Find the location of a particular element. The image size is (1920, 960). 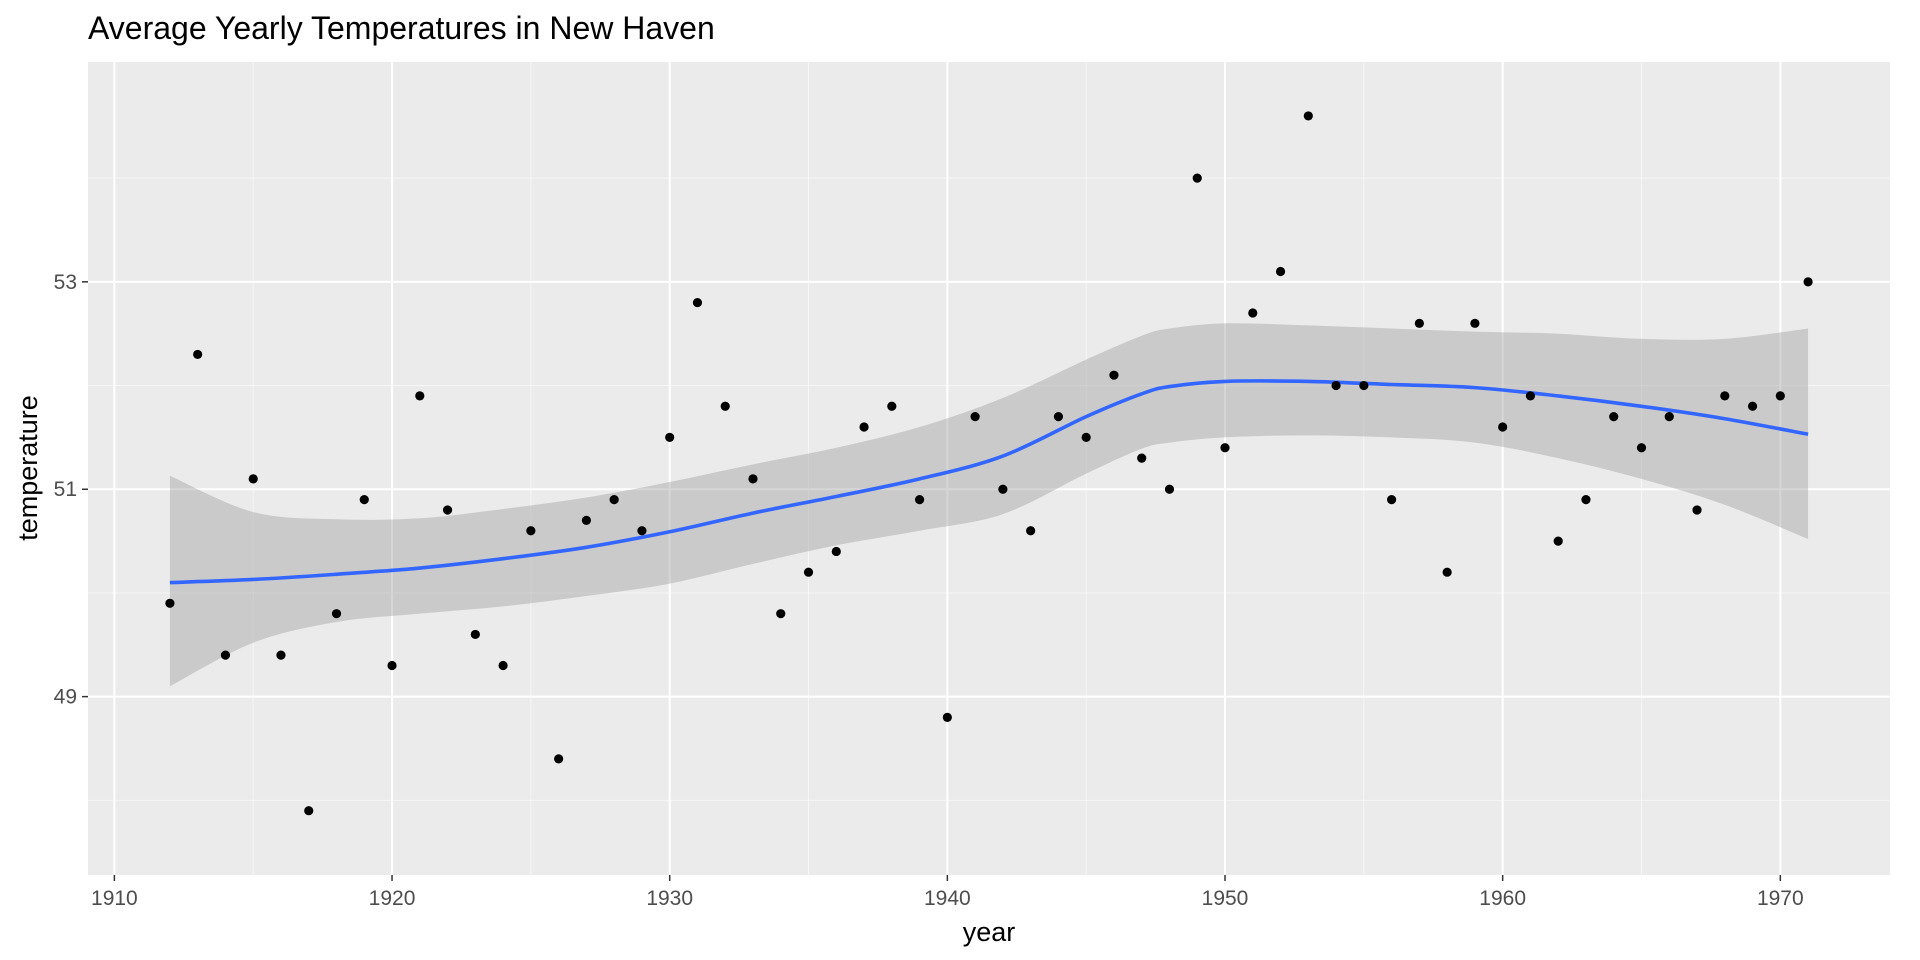

x-tick-label: 1930 is located at coordinates (669, 898).